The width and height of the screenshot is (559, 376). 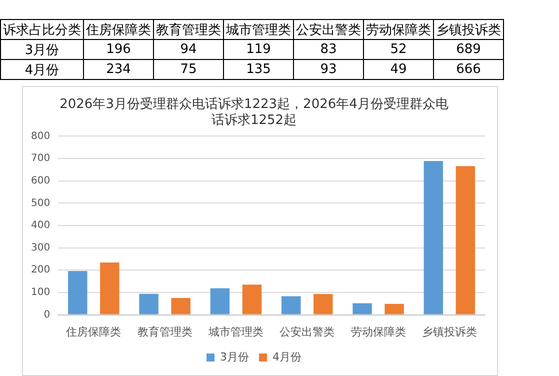 I want to click on data-label: 75, so click(x=189, y=70).